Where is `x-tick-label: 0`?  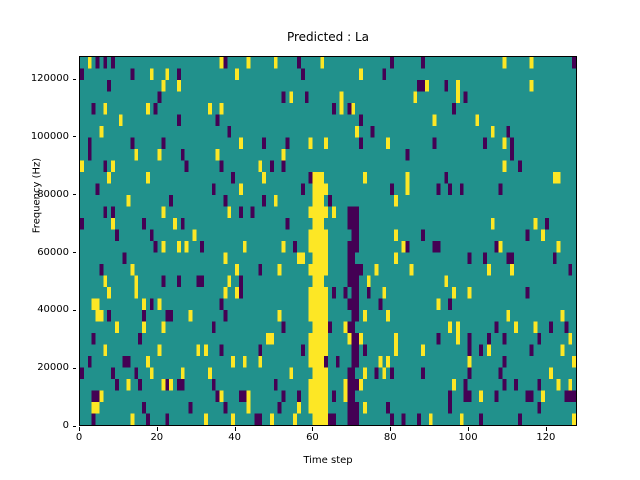 x-tick-label: 0 is located at coordinates (79, 437).